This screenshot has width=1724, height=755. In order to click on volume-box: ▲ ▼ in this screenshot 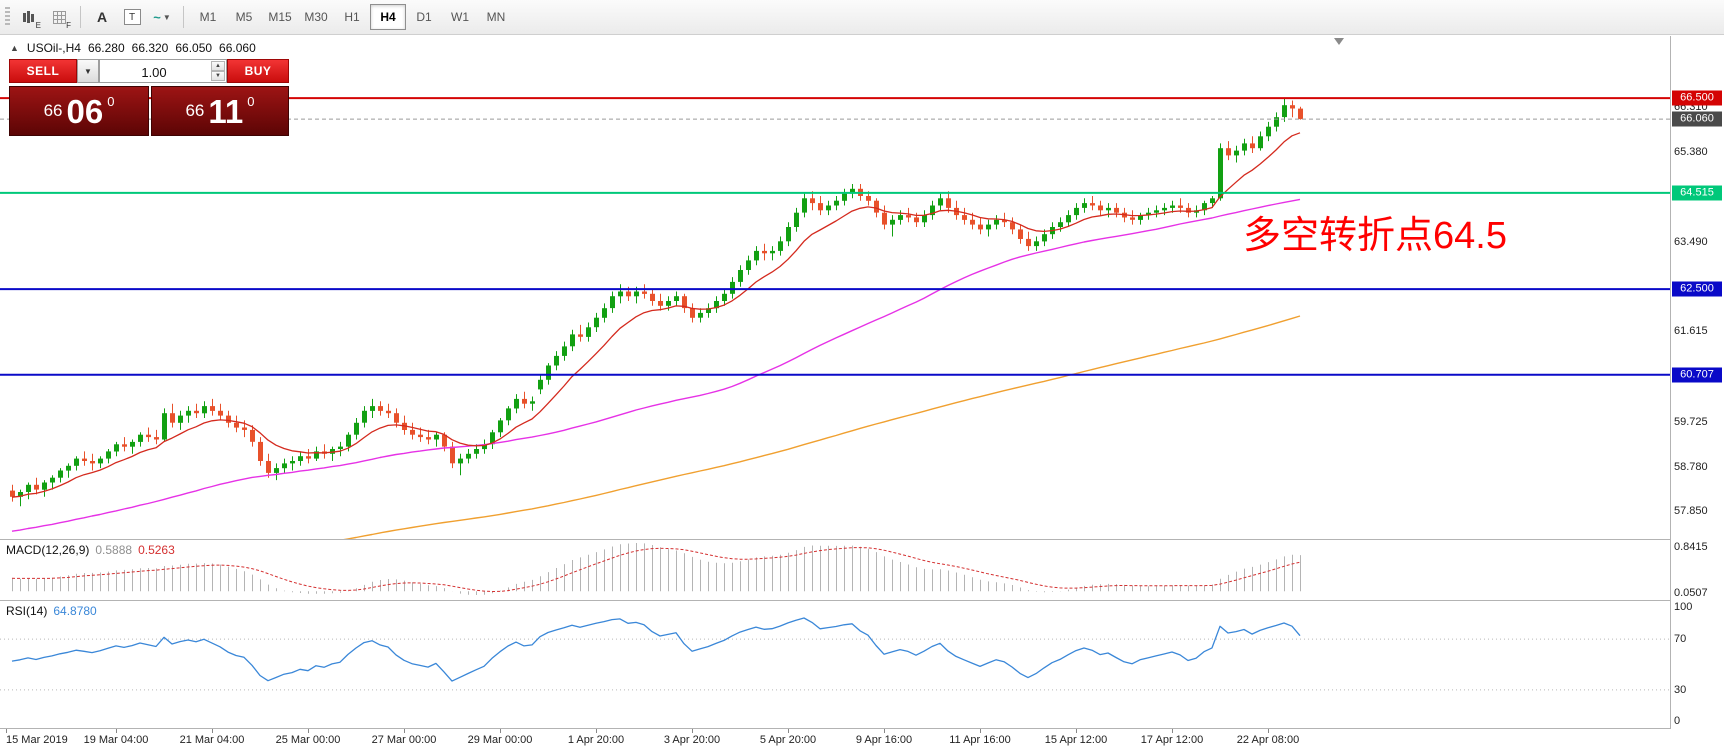, I will do `click(163, 71)`.